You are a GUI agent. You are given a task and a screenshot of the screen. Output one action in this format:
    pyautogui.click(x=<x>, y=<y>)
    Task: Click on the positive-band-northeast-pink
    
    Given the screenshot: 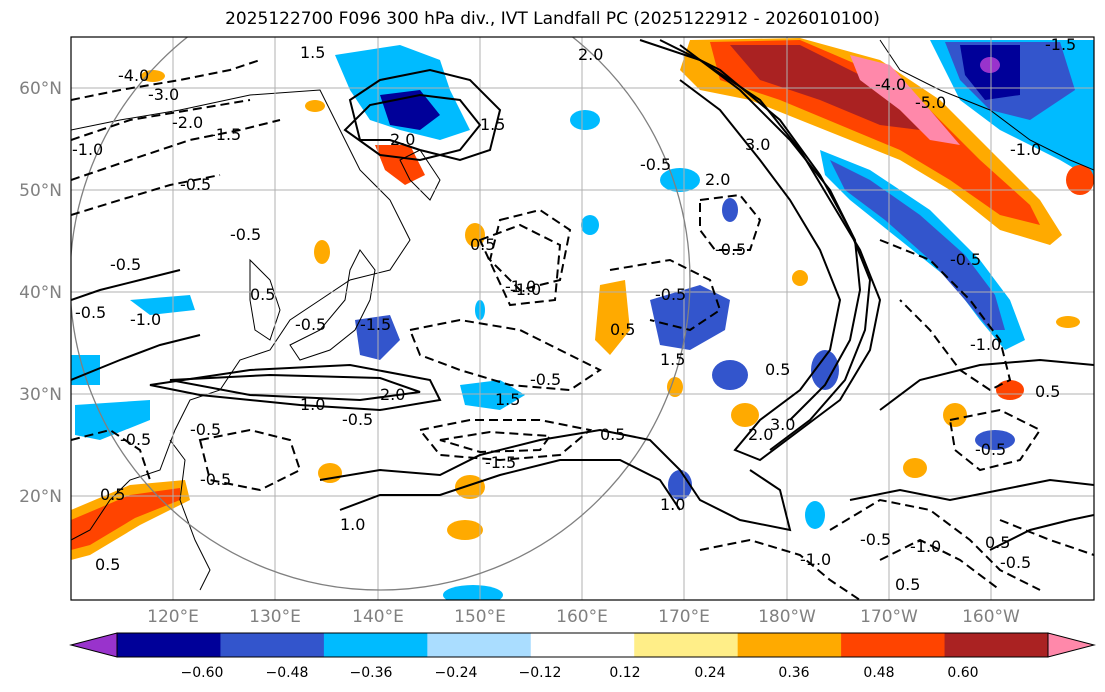 What is the action you would take?
    pyautogui.click(x=905, y=100)
    